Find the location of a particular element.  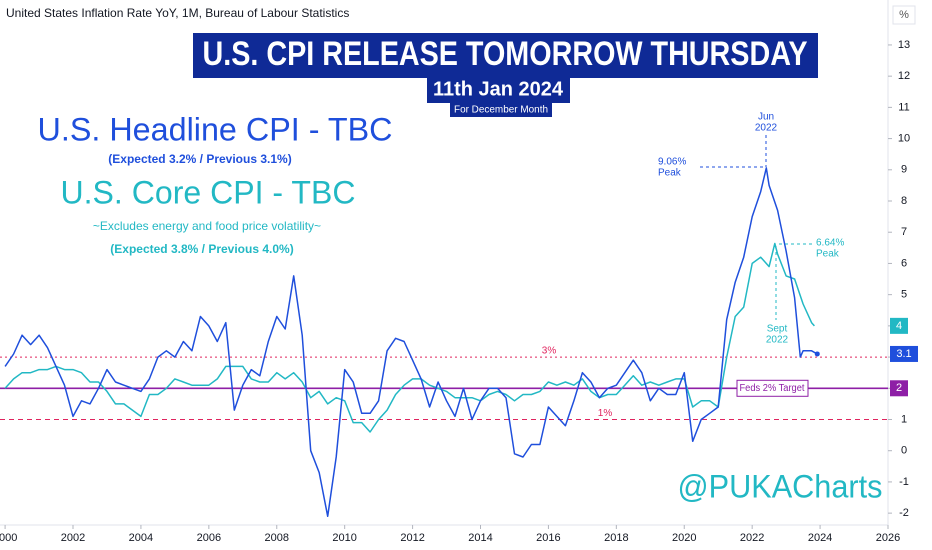

y-tick-label: 9 is located at coordinates (904, 170).